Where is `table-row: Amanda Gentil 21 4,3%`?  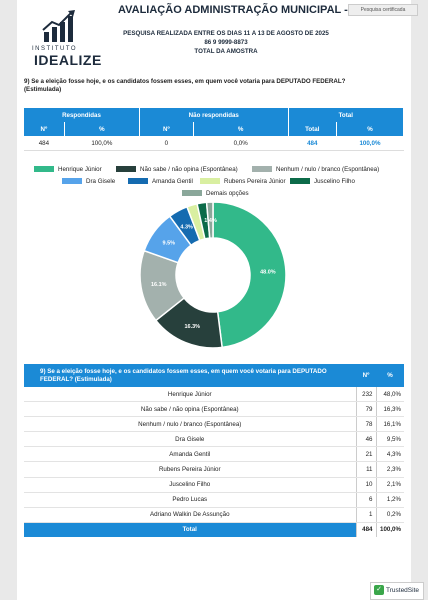 table-row: Amanda Gentil 21 4,3% is located at coordinates (214, 454).